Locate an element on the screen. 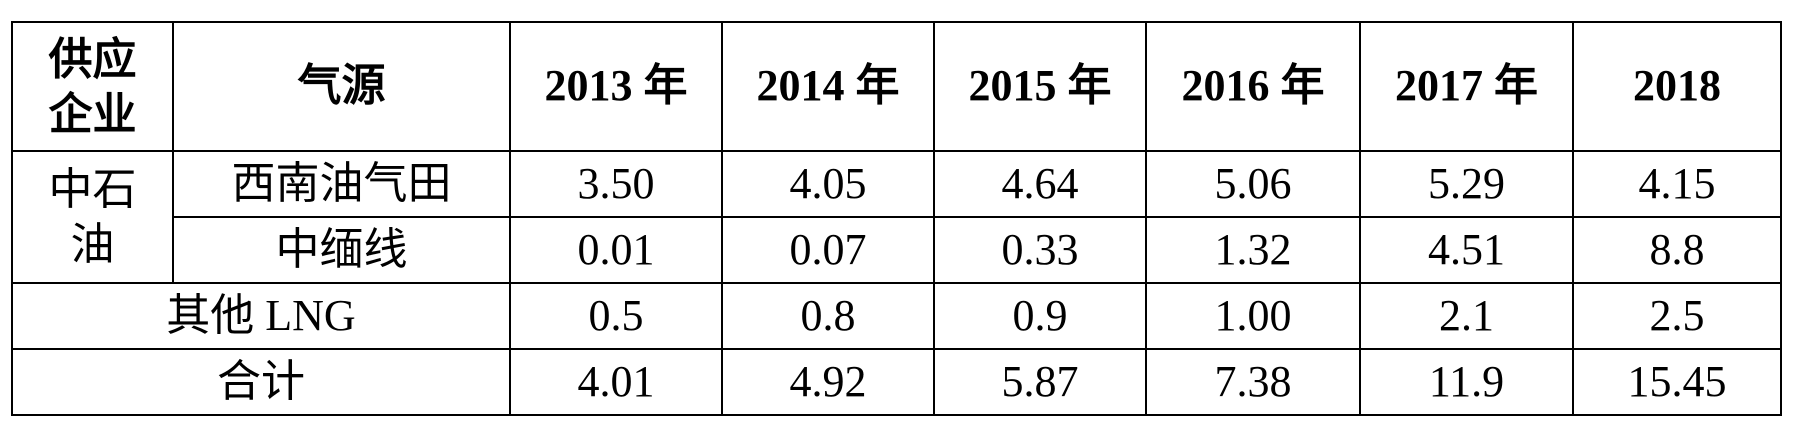 This screenshot has height=444, width=1795. value-cell: 4.92 is located at coordinates (828, 382).